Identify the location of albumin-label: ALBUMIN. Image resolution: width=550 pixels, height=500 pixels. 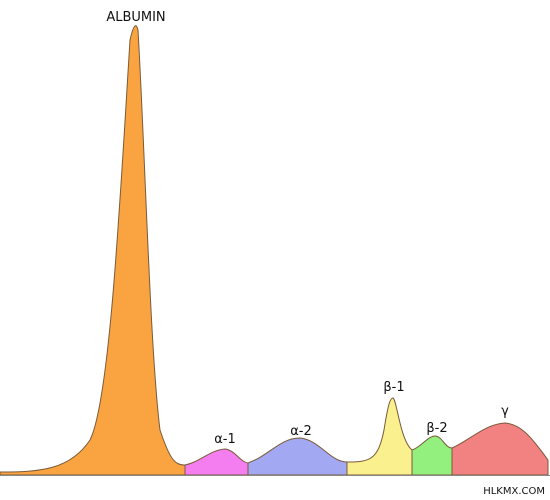
(135, 17).